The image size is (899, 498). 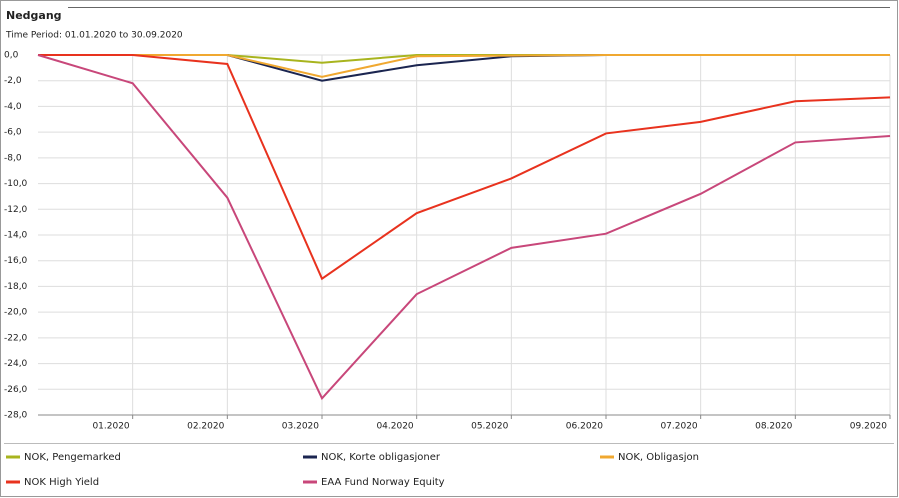 What do you see at coordinates (658, 457) in the screenshot?
I see `legend-label: NOK, Obligasjon` at bounding box center [658, 457].